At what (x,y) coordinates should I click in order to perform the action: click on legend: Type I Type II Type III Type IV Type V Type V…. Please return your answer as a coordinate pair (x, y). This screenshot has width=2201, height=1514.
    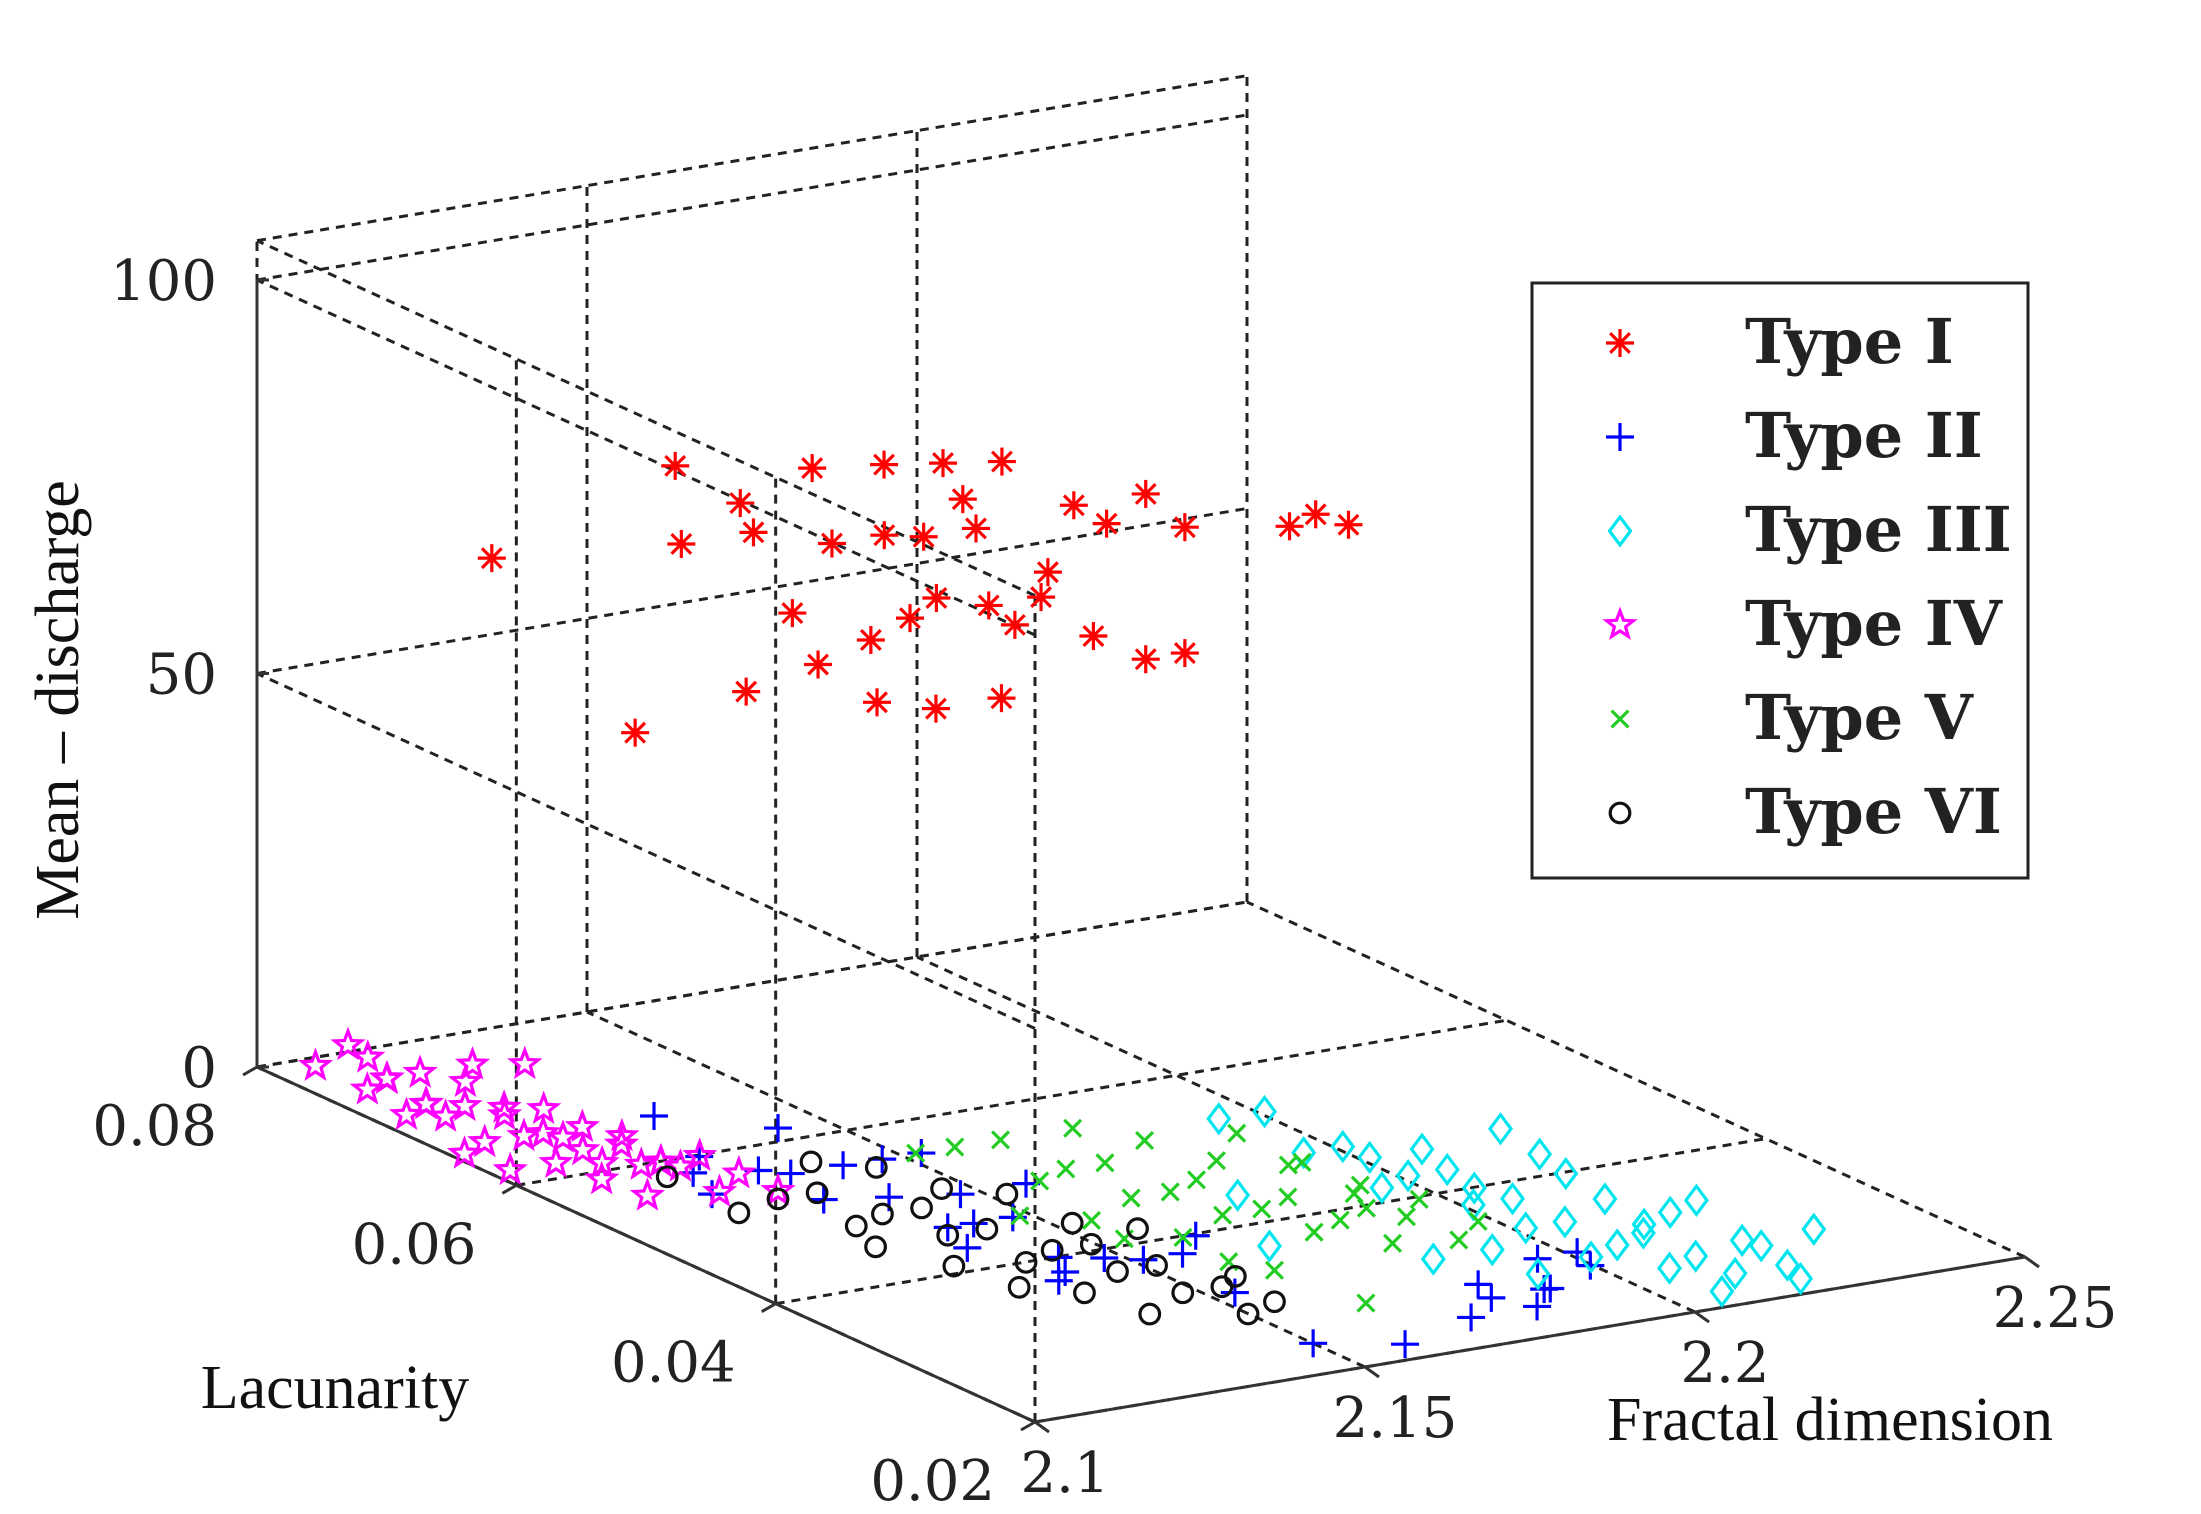
    Looking at the image, I should click on (1780, 580).